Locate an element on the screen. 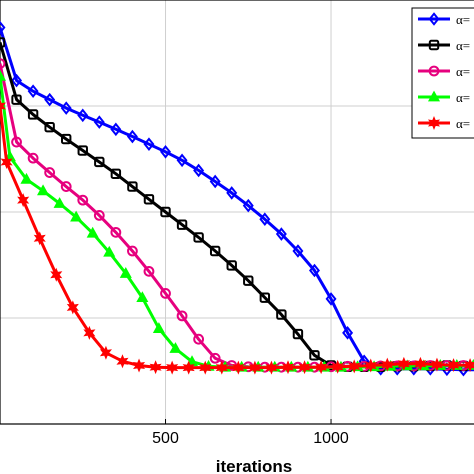 This screenshot has width=474, height=474. legend-box is located at coordinates (442, 73).